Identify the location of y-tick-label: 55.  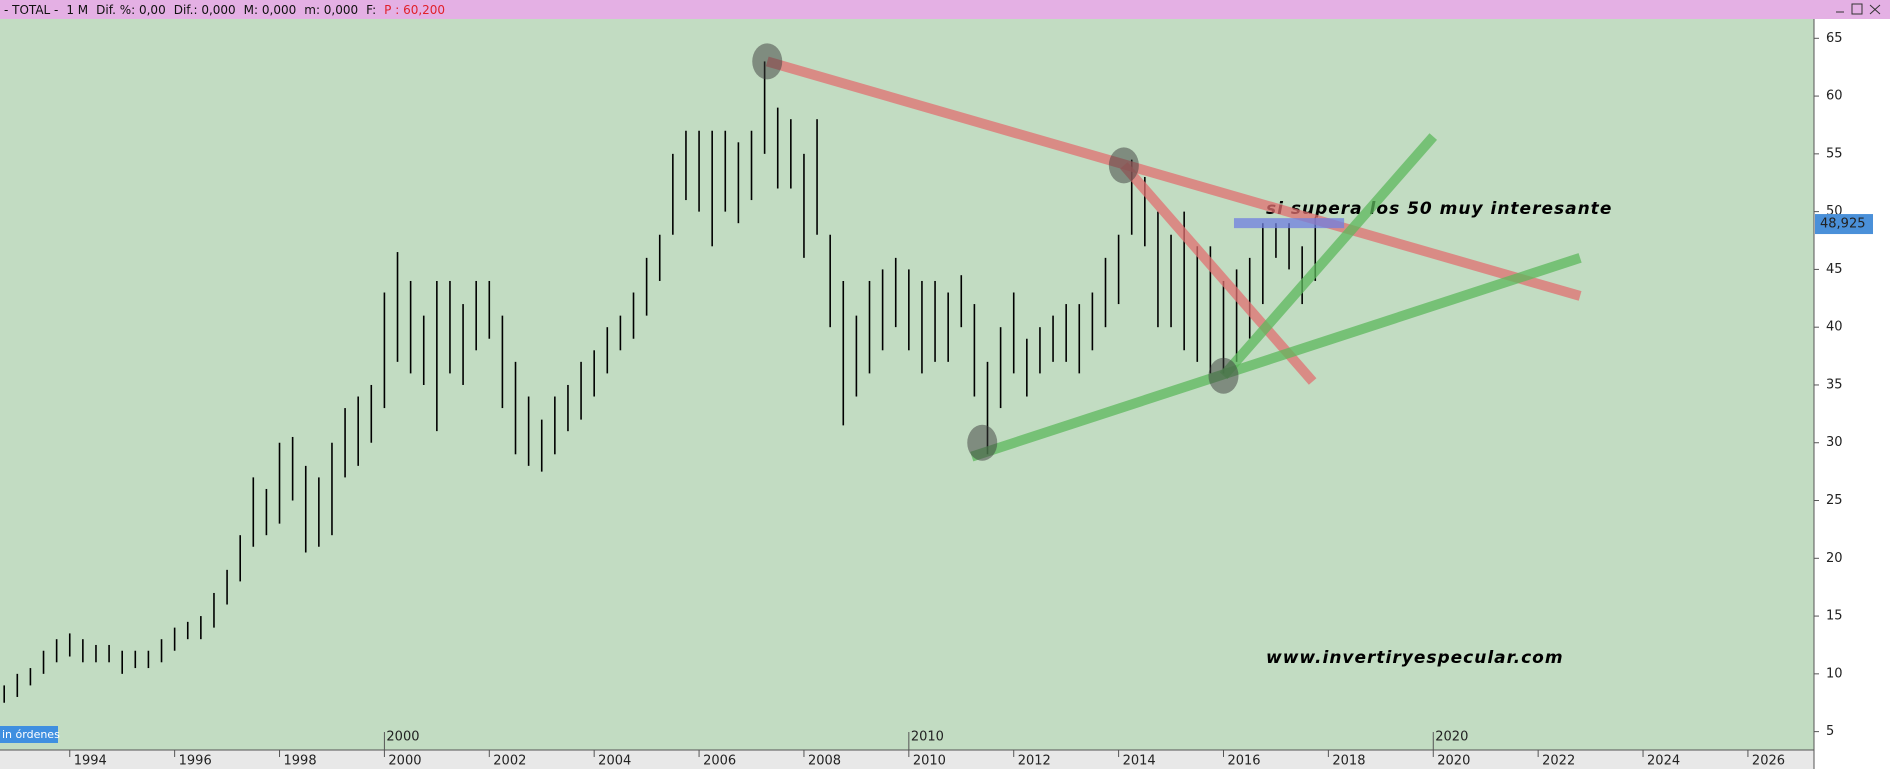
(1834, 153).